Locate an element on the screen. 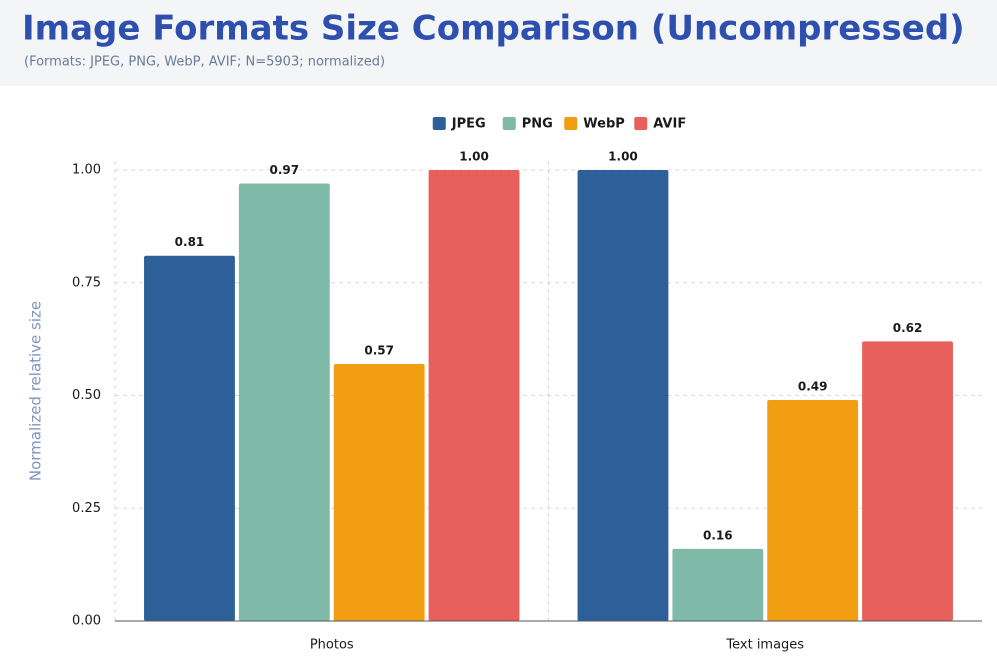 Image resolution: width=997 pixels, height=667 pixels. value-label: 0.81 is located at coordinates (190, 242).